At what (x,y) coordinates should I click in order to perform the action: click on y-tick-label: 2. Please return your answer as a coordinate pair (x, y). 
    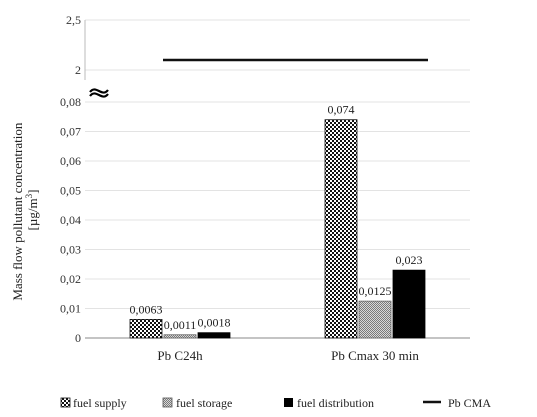
    Looking at the image, I should click on (78, 70).